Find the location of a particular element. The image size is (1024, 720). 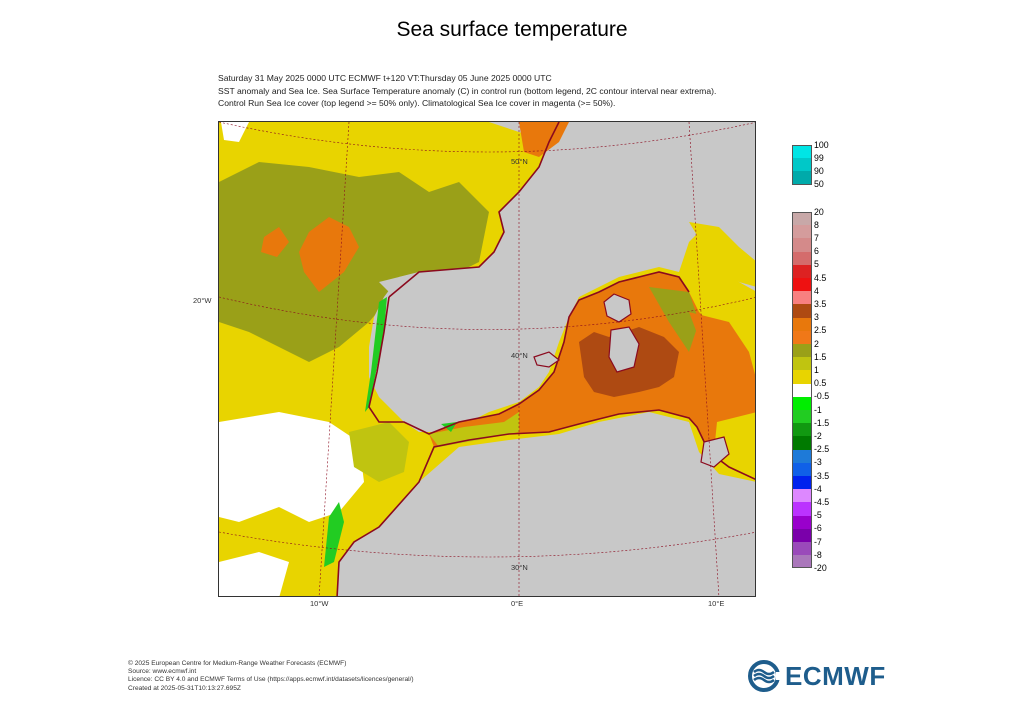

anomaly-legend-tick-label: -1 is located at coordinates (818, 409).